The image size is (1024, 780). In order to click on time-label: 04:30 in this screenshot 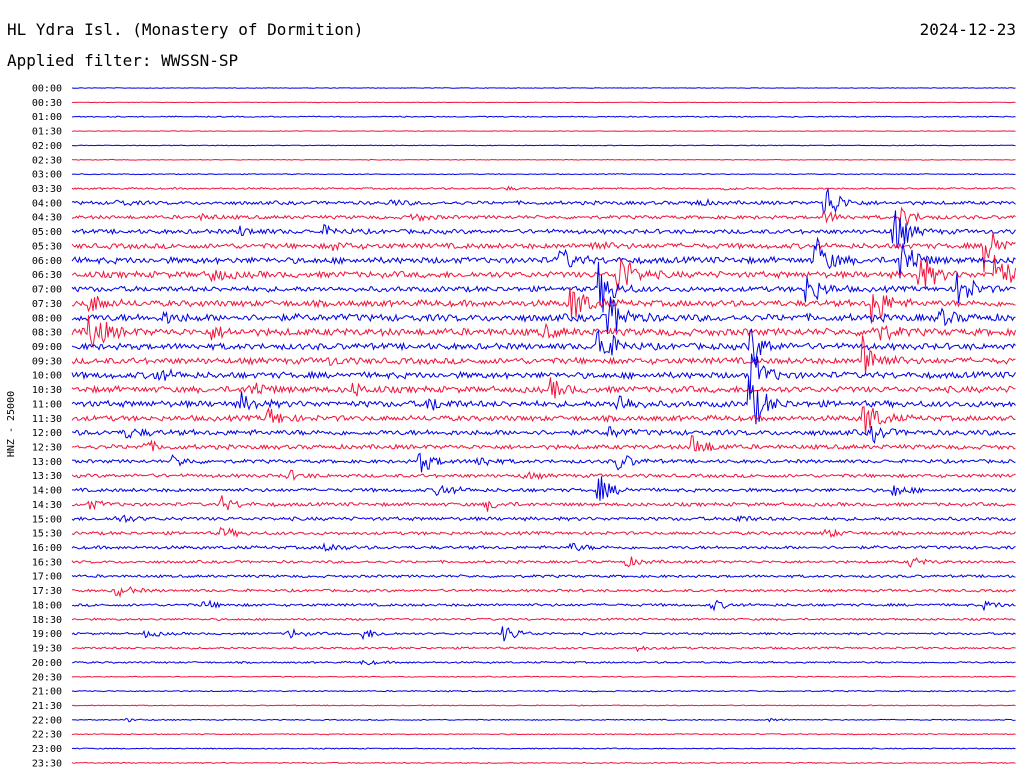, I will do `click(47, 218)`.